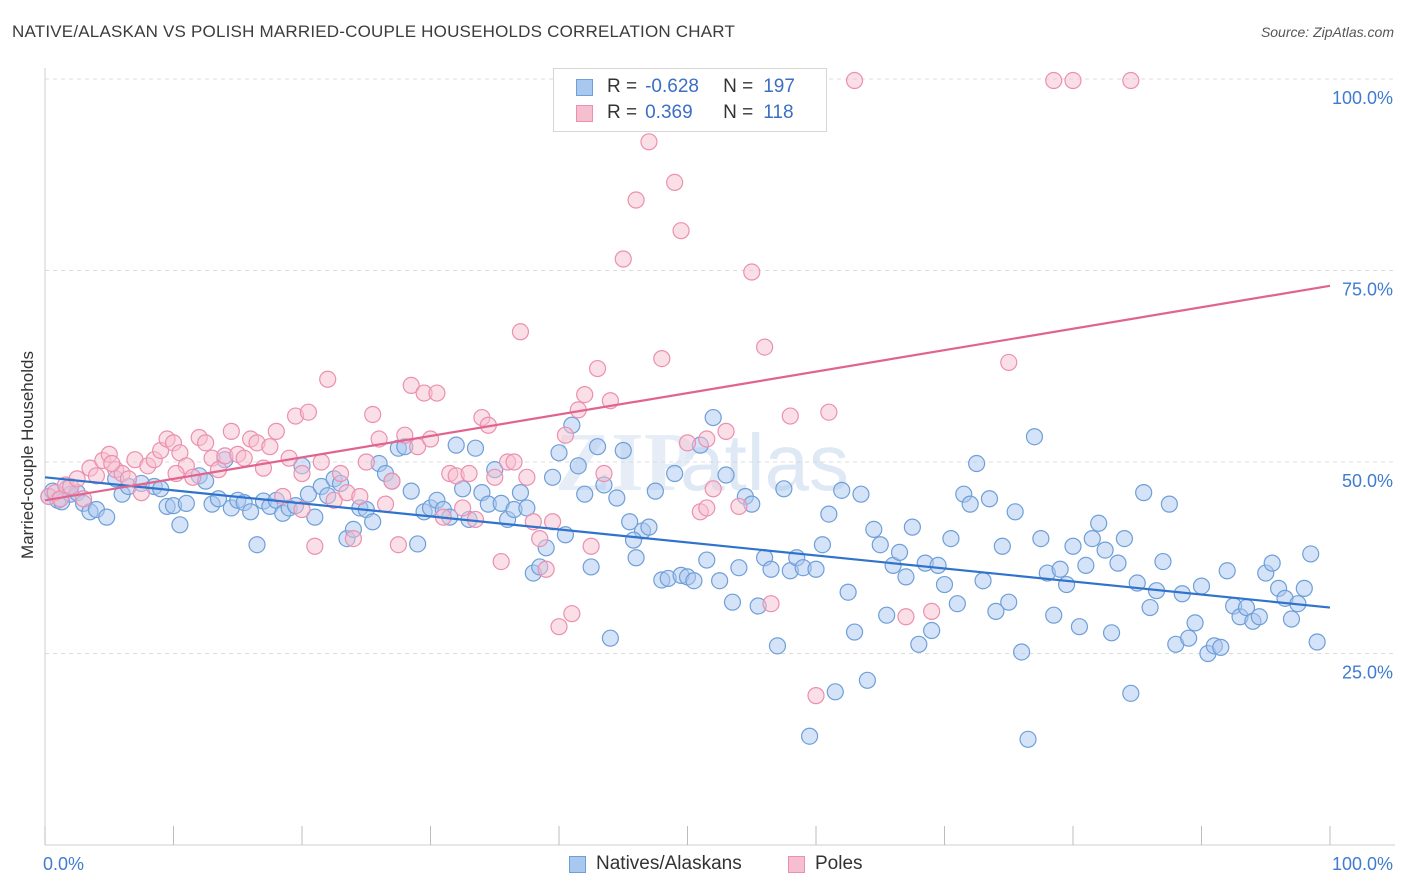 This screenshot has height=892, width=1406. What do you see at coordinates (1367, 673) in the screenshot?
I see `y-tick-label: 25.0%` at bounding box center [1367, 673].